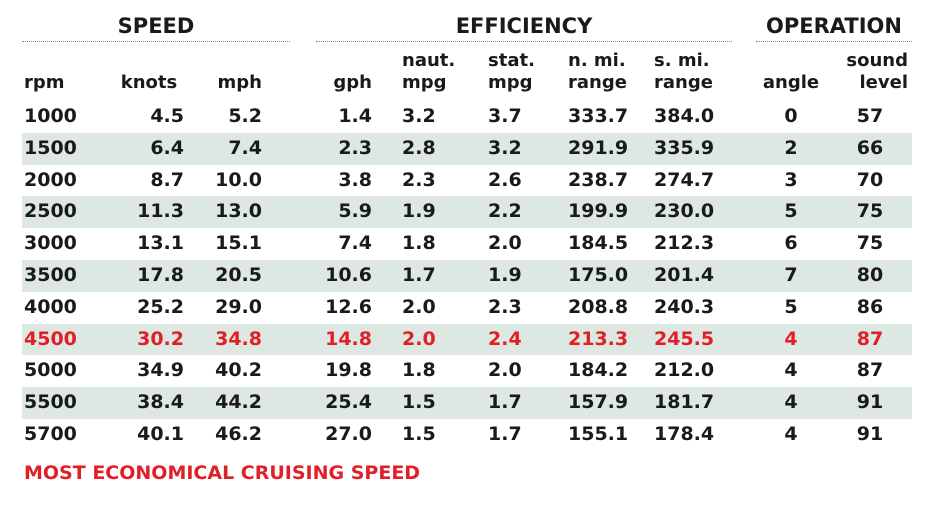 This screenshot has height=516, width=930. I want to click on cell-sound: 75, so click(870, 243).